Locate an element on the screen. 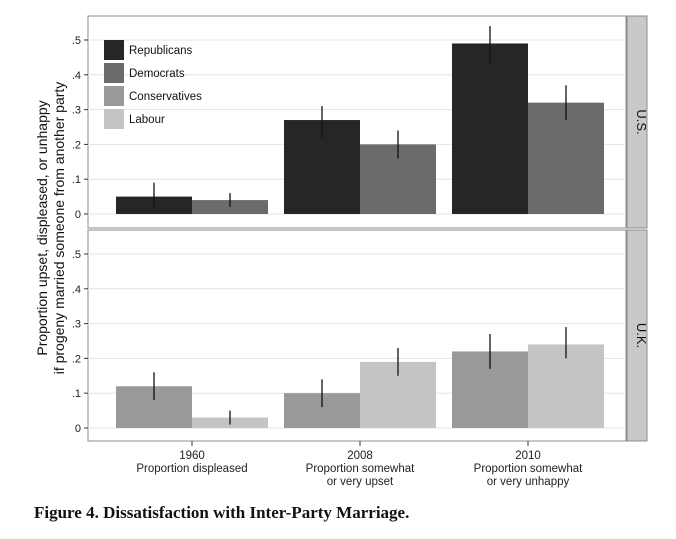 Image resolution: width=676 pixels, height=539 pixels. legend-label-republicans: Republicans is located at coordinates (161, 51).